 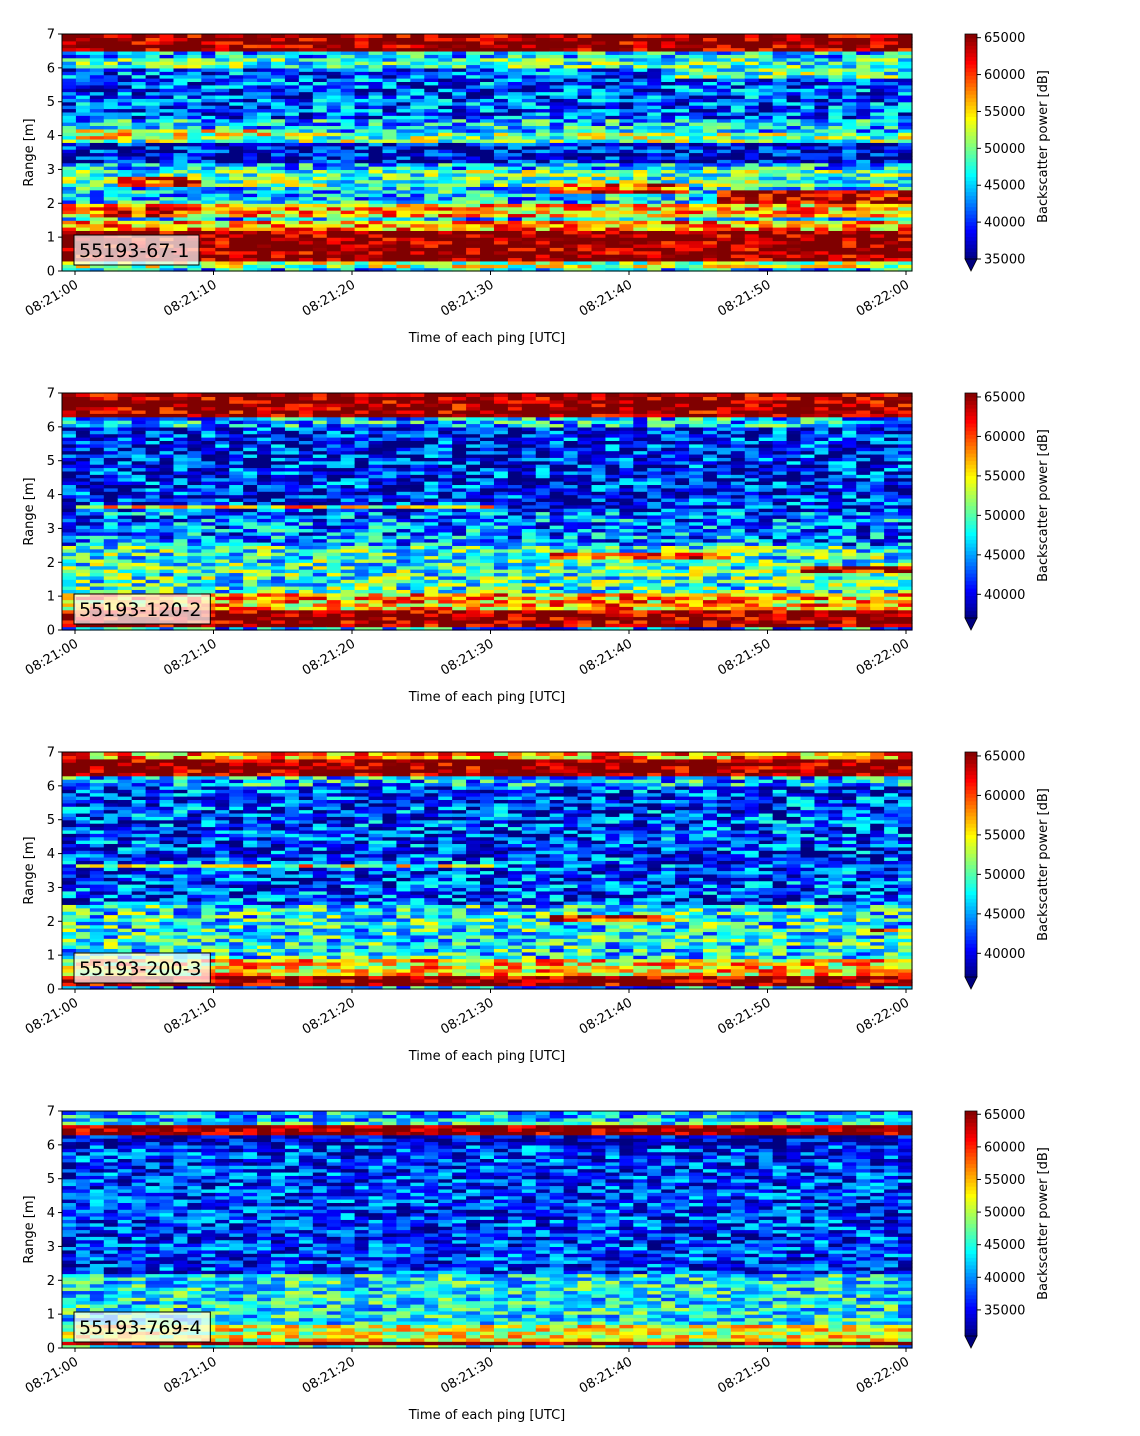 I want to click on colorbar-tick-label: 40000, so click(x=1004, y=223).